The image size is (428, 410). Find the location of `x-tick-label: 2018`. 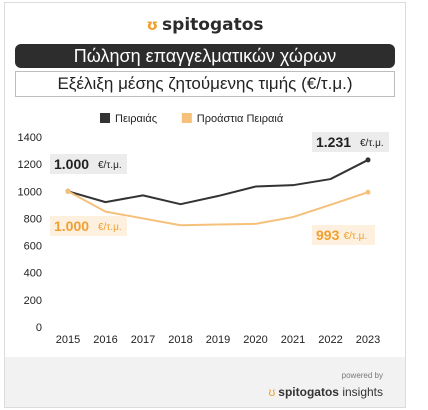

x-tick-label: 2018 is located at coordinates (180, 340).